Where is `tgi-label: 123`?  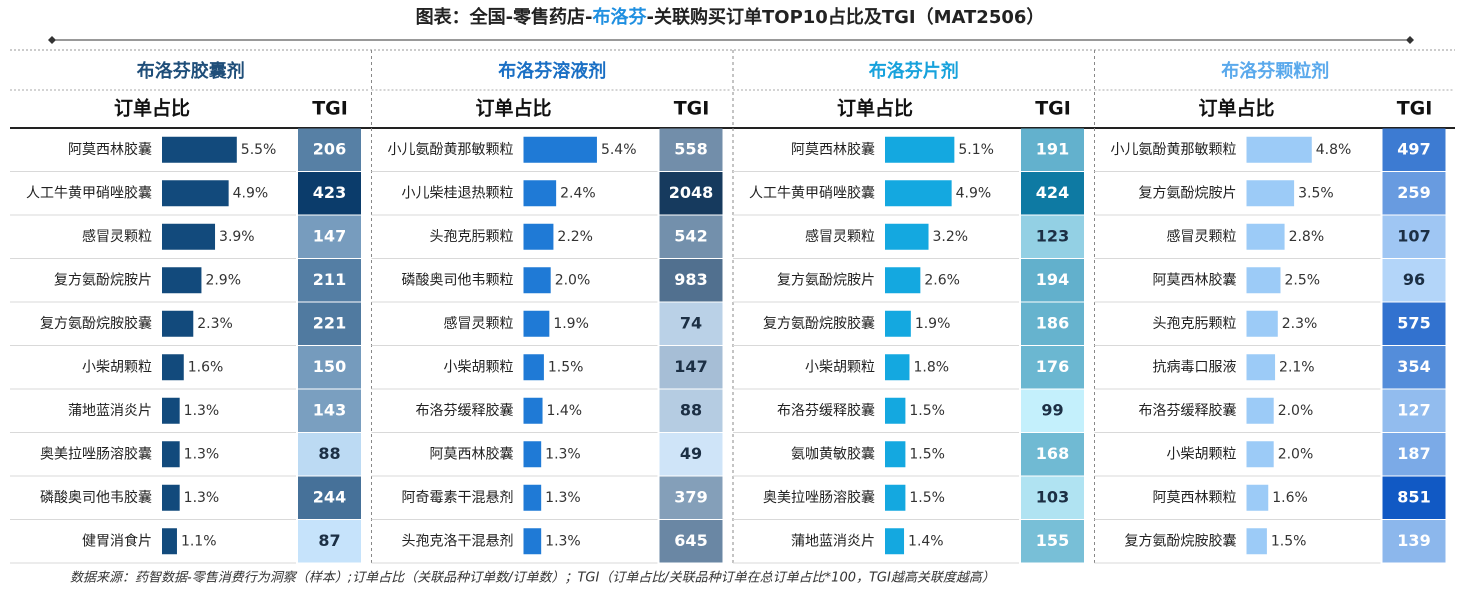 tgi-label: 123 is located at coordinates (1052, 235).